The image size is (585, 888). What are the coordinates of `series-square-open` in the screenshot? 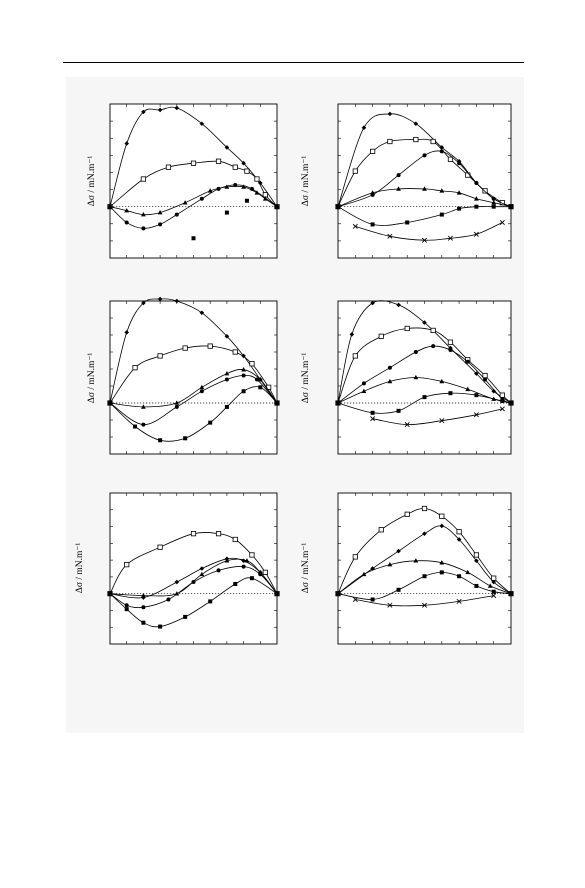 It's located at (193, 374).